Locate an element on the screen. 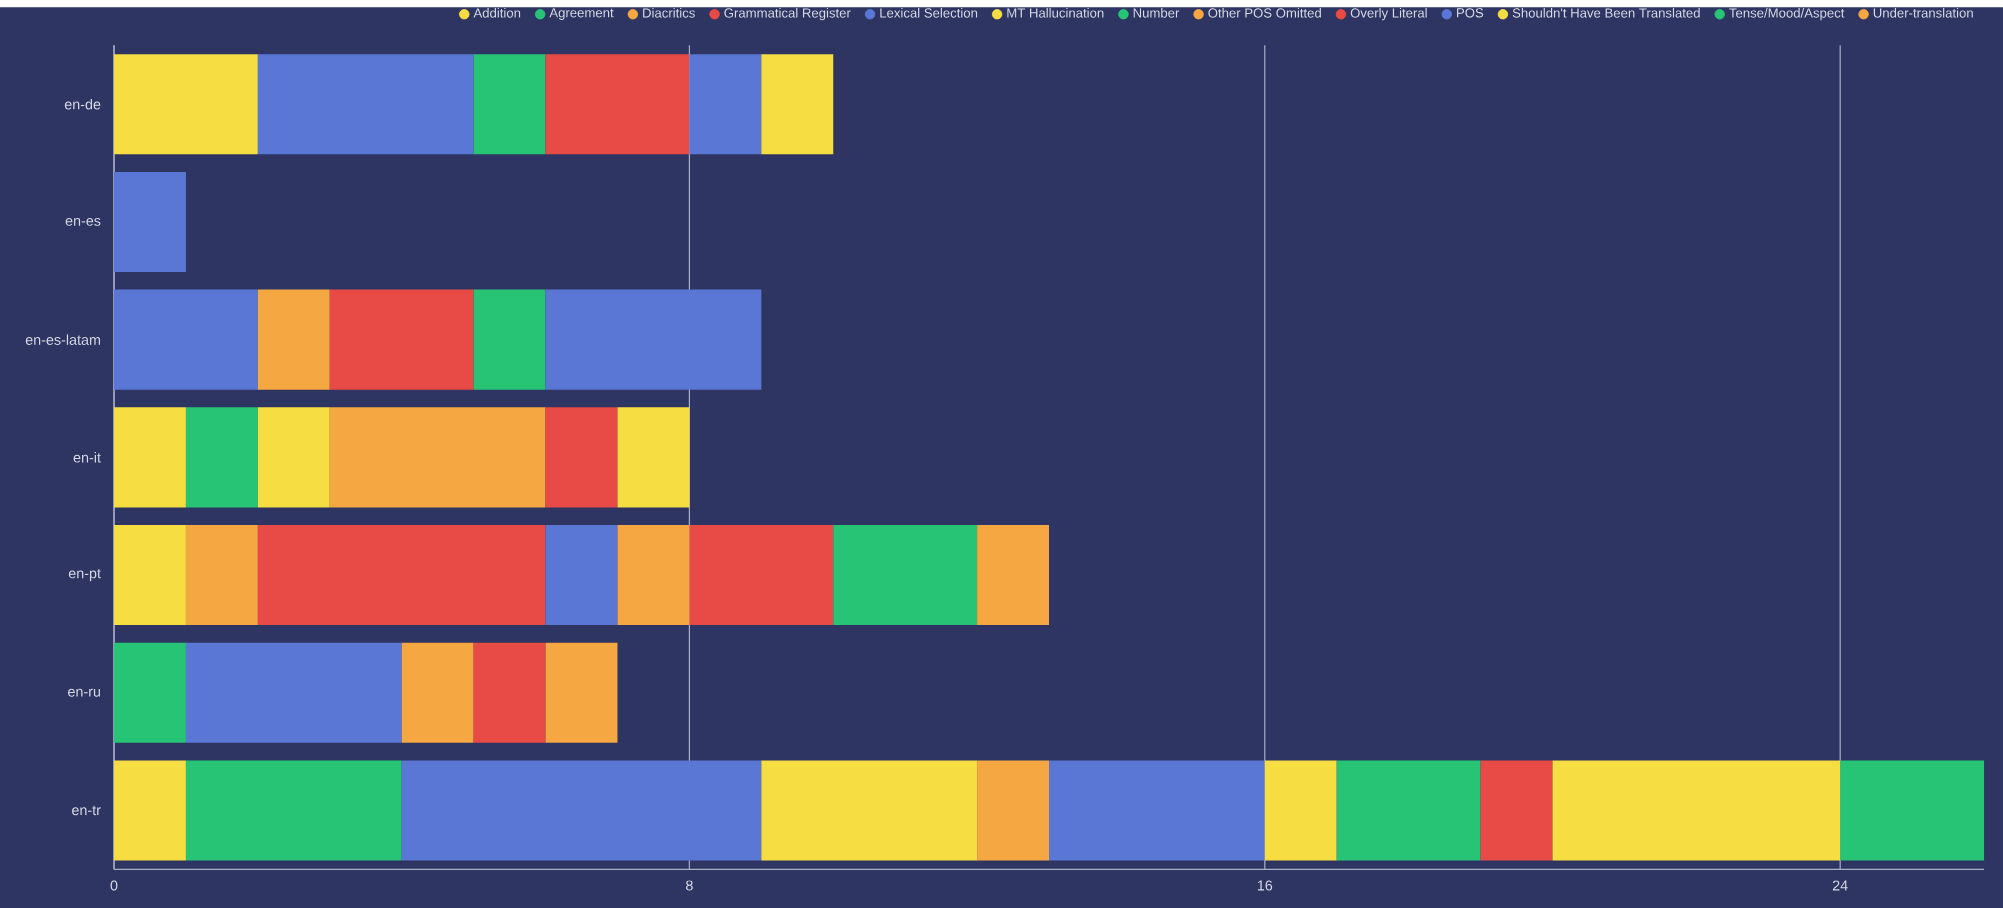  x-tick-label: 8 is located at coordinates (689, 885).